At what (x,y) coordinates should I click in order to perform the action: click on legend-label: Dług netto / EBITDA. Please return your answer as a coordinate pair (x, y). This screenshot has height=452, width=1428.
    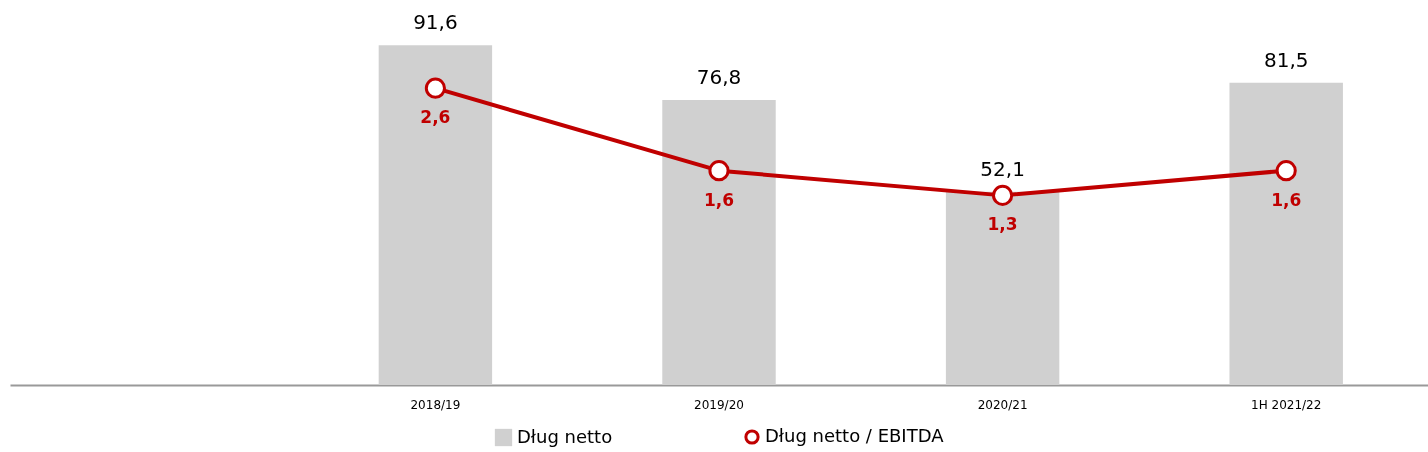
    Looking at the image, I should click on (855, 435).